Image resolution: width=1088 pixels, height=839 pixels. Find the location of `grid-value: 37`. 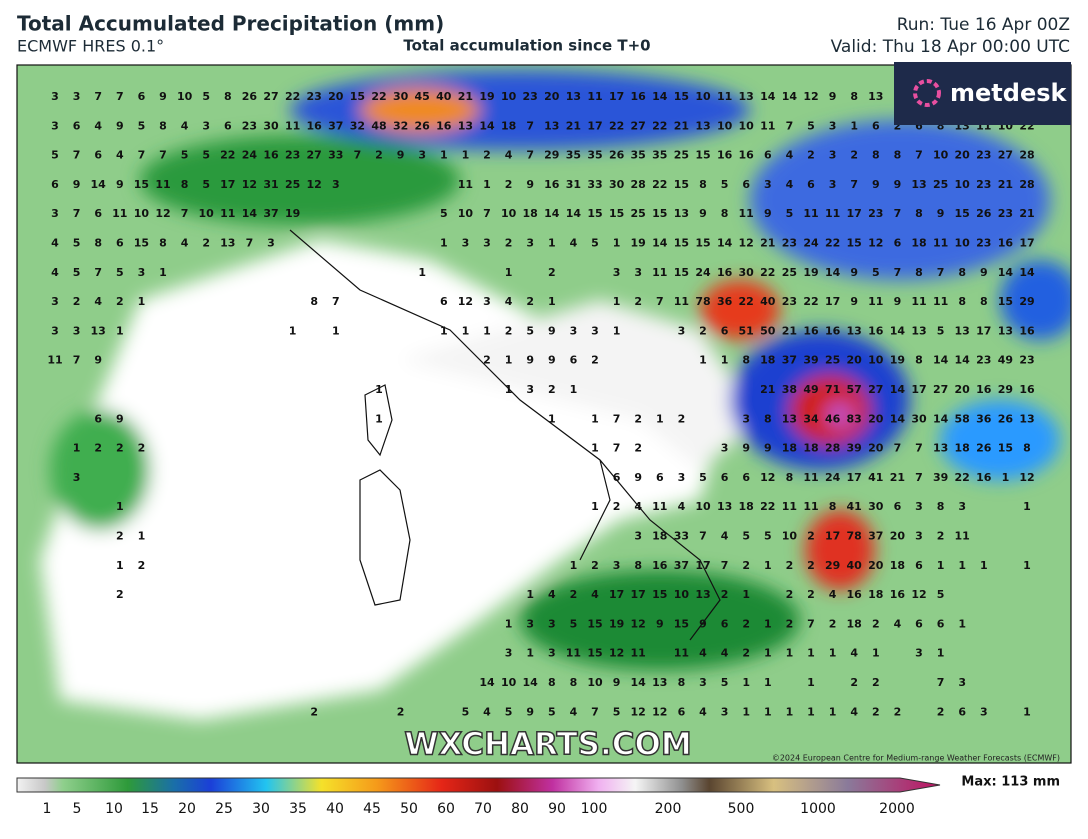

grid-value: 37 is located at coordinates (335, 125).